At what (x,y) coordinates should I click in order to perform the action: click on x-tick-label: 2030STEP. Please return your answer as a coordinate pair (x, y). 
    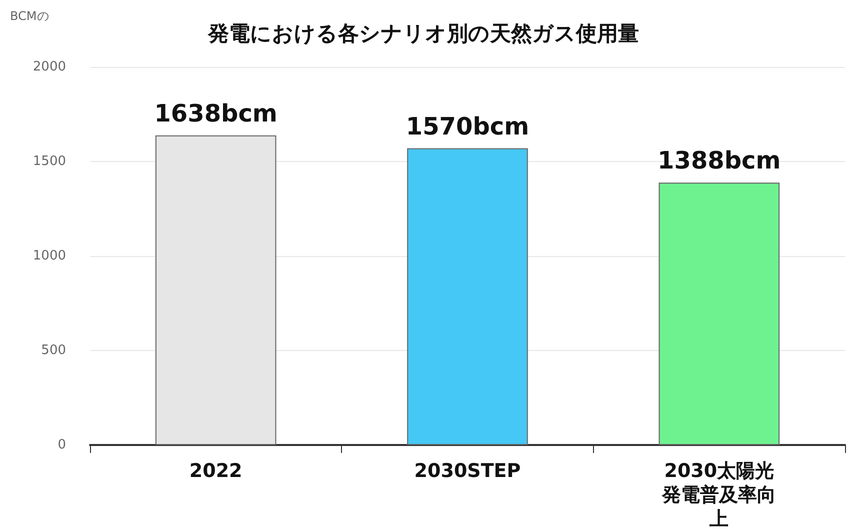
    Looking at the image, I should click on (467, 471).